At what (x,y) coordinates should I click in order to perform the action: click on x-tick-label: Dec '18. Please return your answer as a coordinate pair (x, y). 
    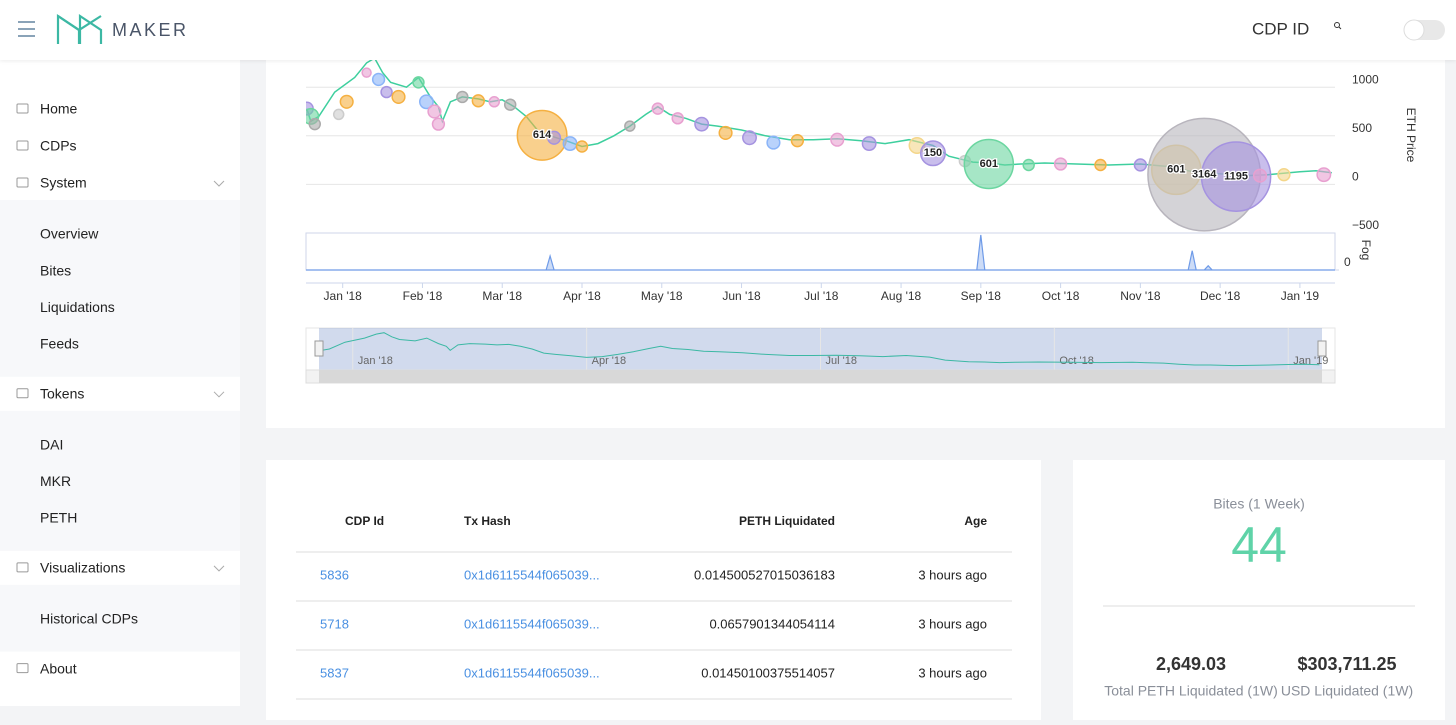
    Looking at the image, I should click on (1220, 296).